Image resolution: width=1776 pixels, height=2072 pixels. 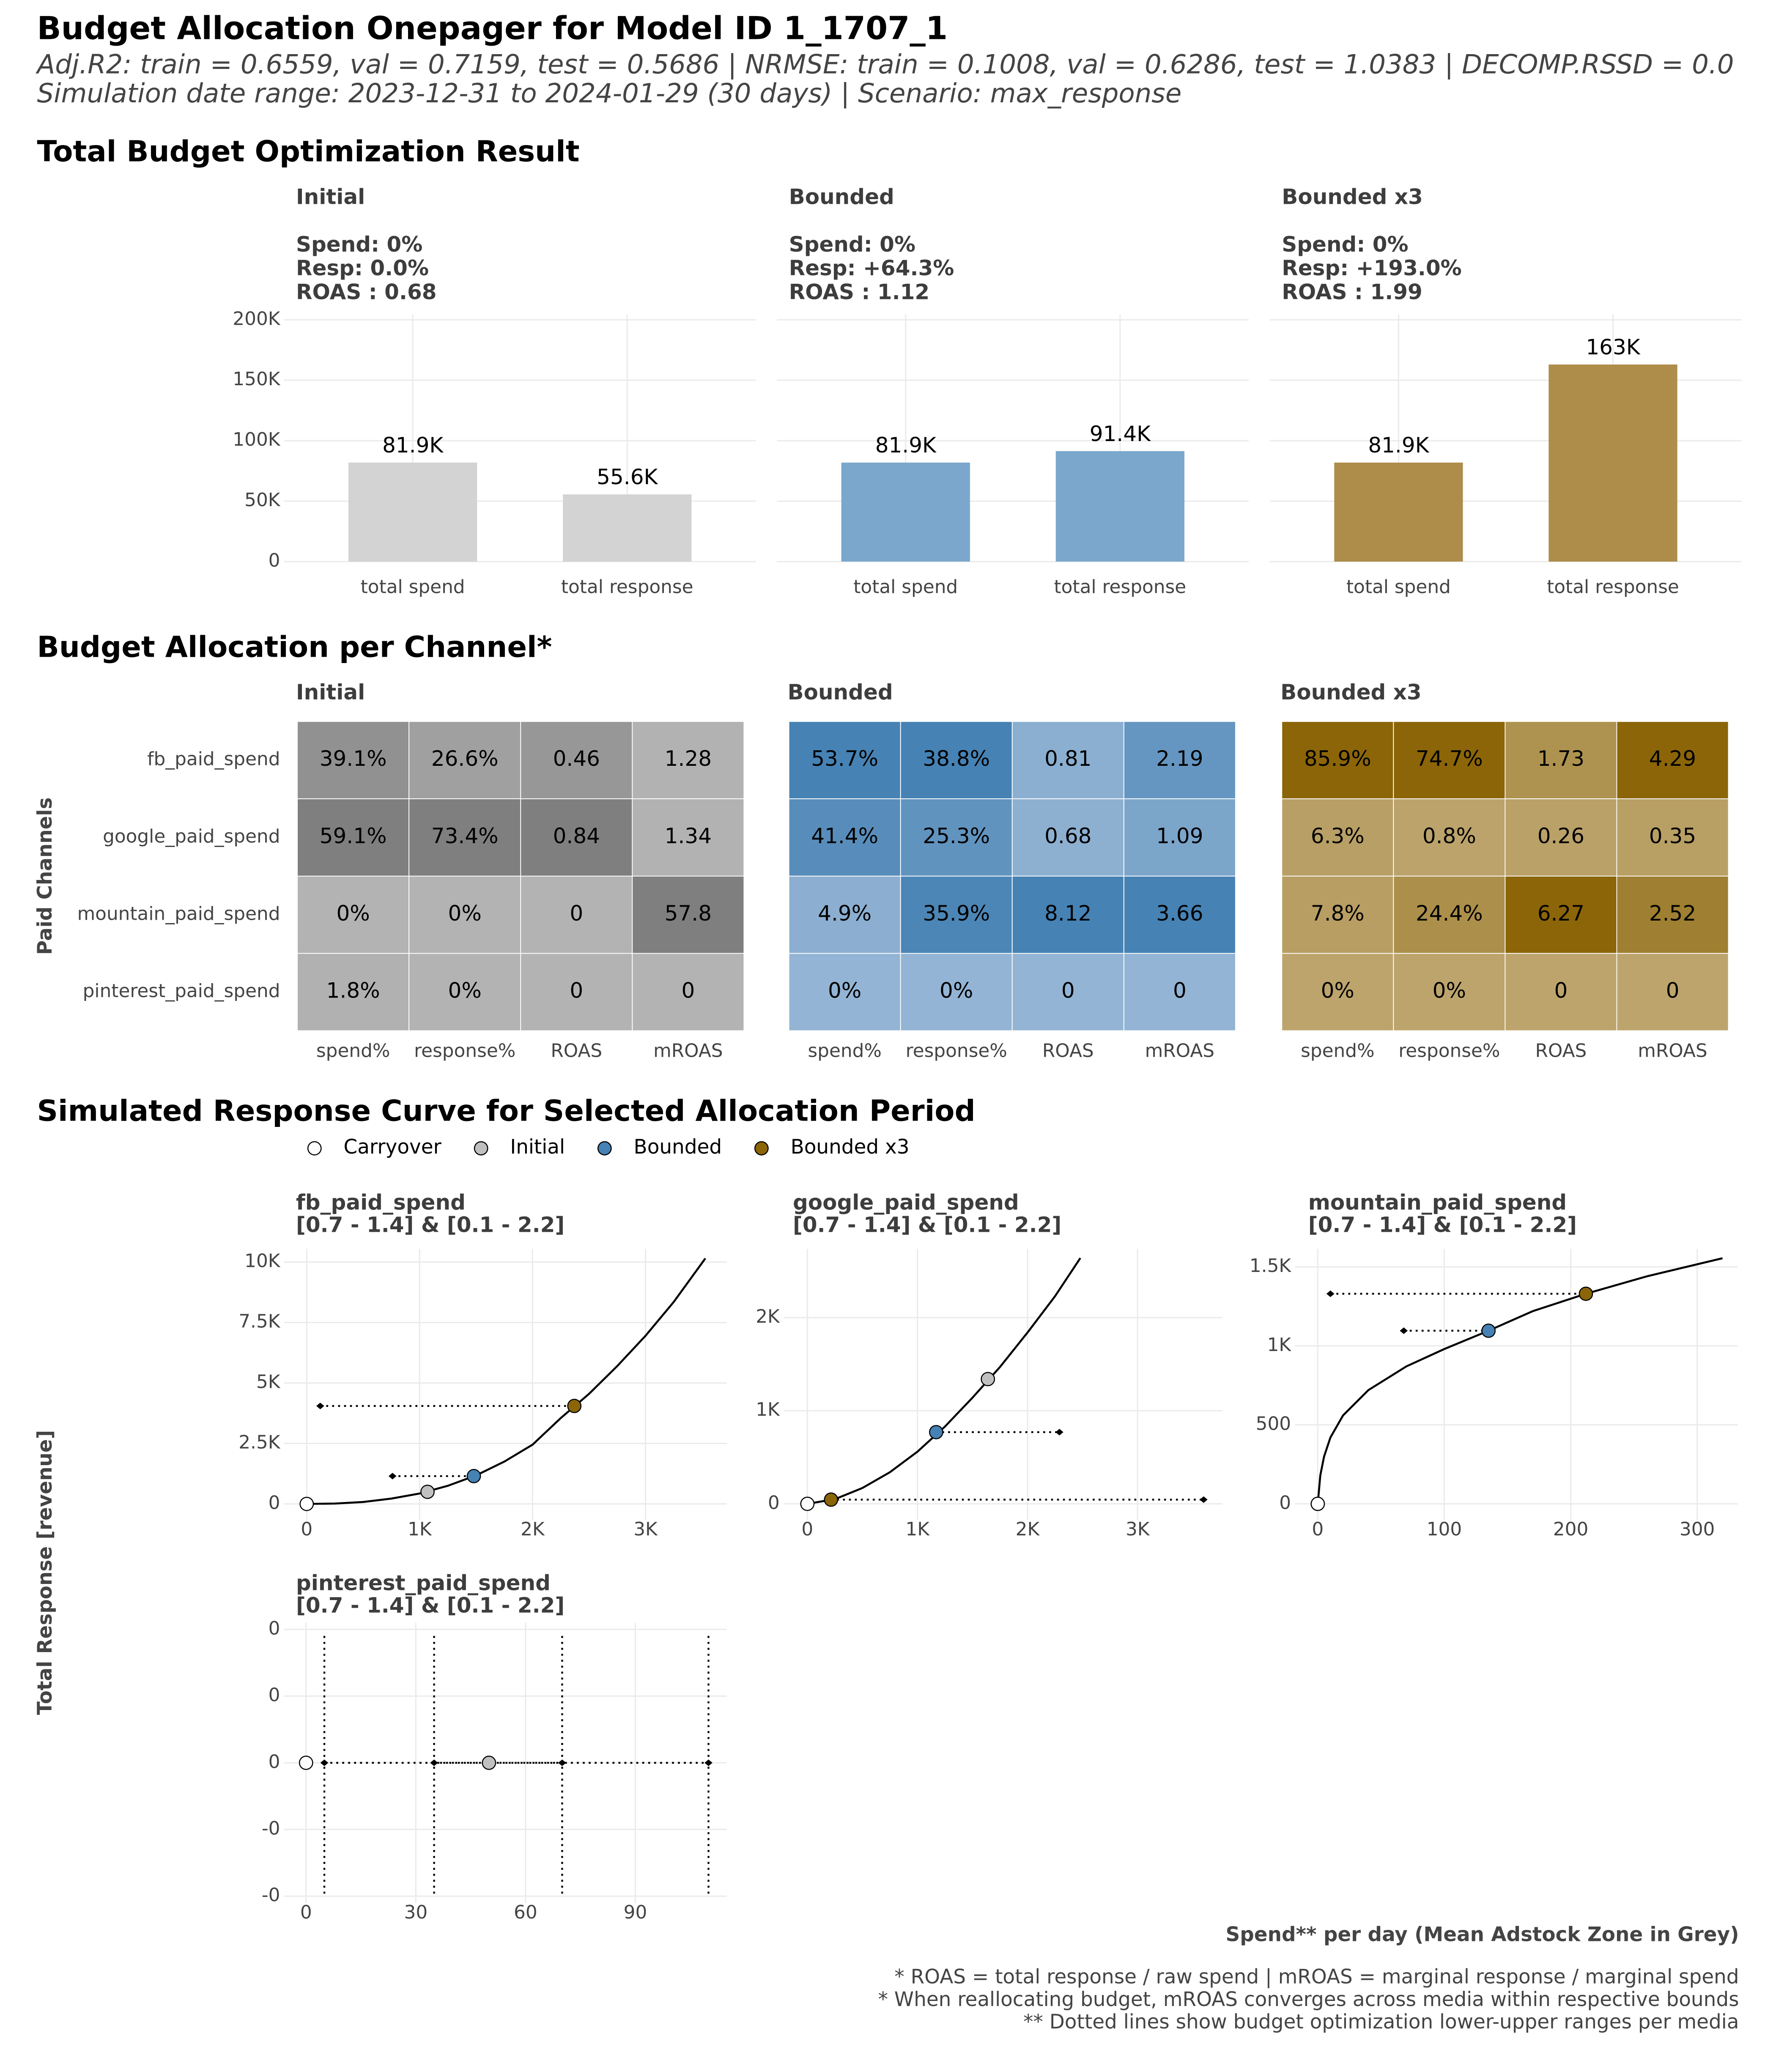 I want to click on data-label: 55.6K, so click(x=627, y=477).